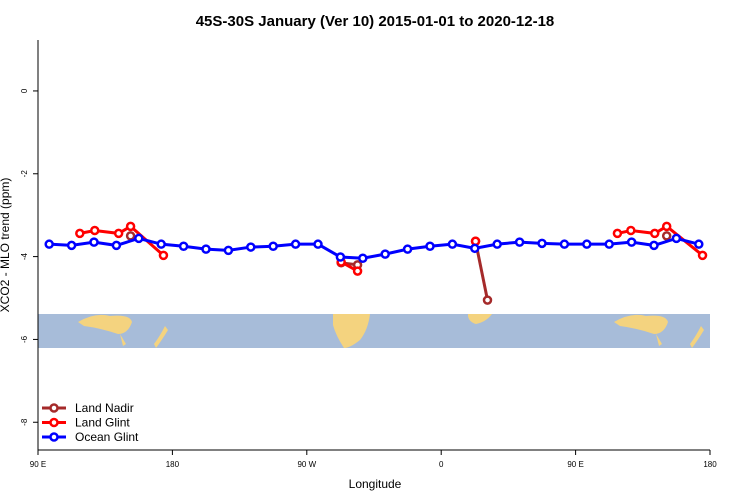 The width and height of the screenshot is (750, 500). I want to click on y-axis-label: XCO2 - MLO trend (ppm), so click(6, 245).